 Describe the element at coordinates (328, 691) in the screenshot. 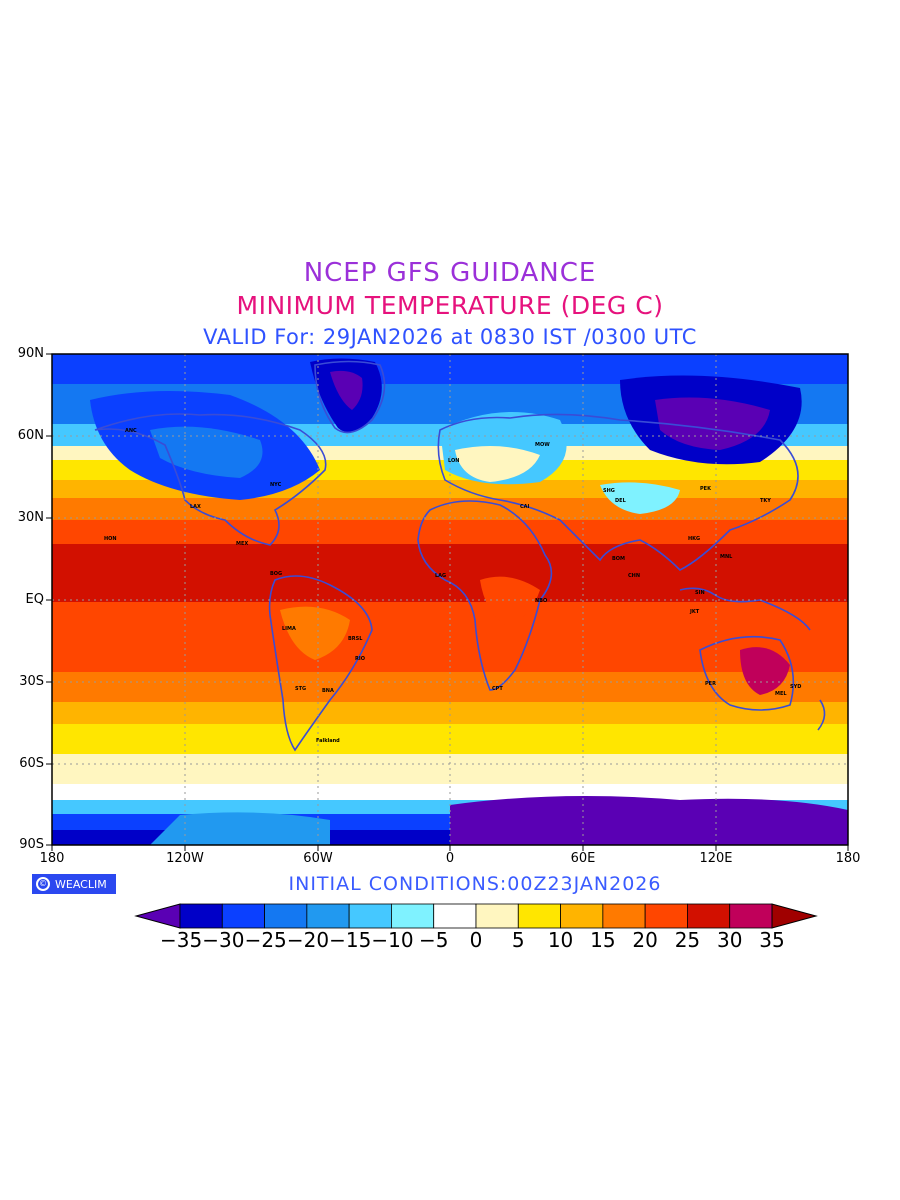

I see `station-label: BNA` at that location.